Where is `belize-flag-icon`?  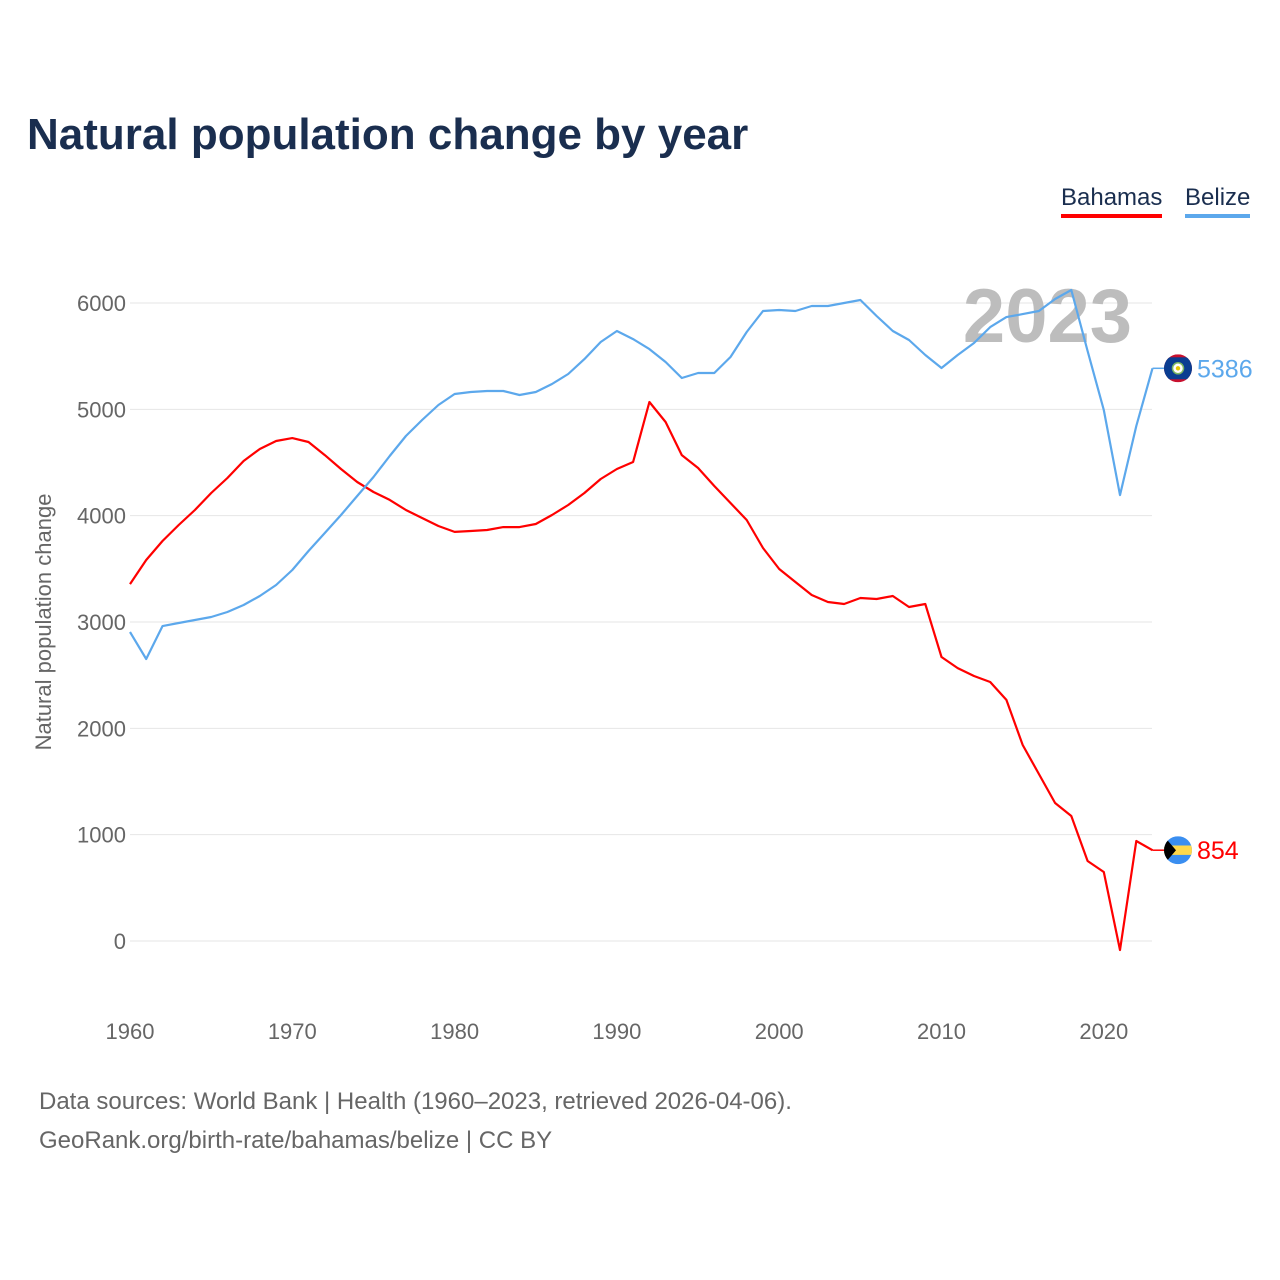
belize-flag-icon is located at coordinates (1178, 368).